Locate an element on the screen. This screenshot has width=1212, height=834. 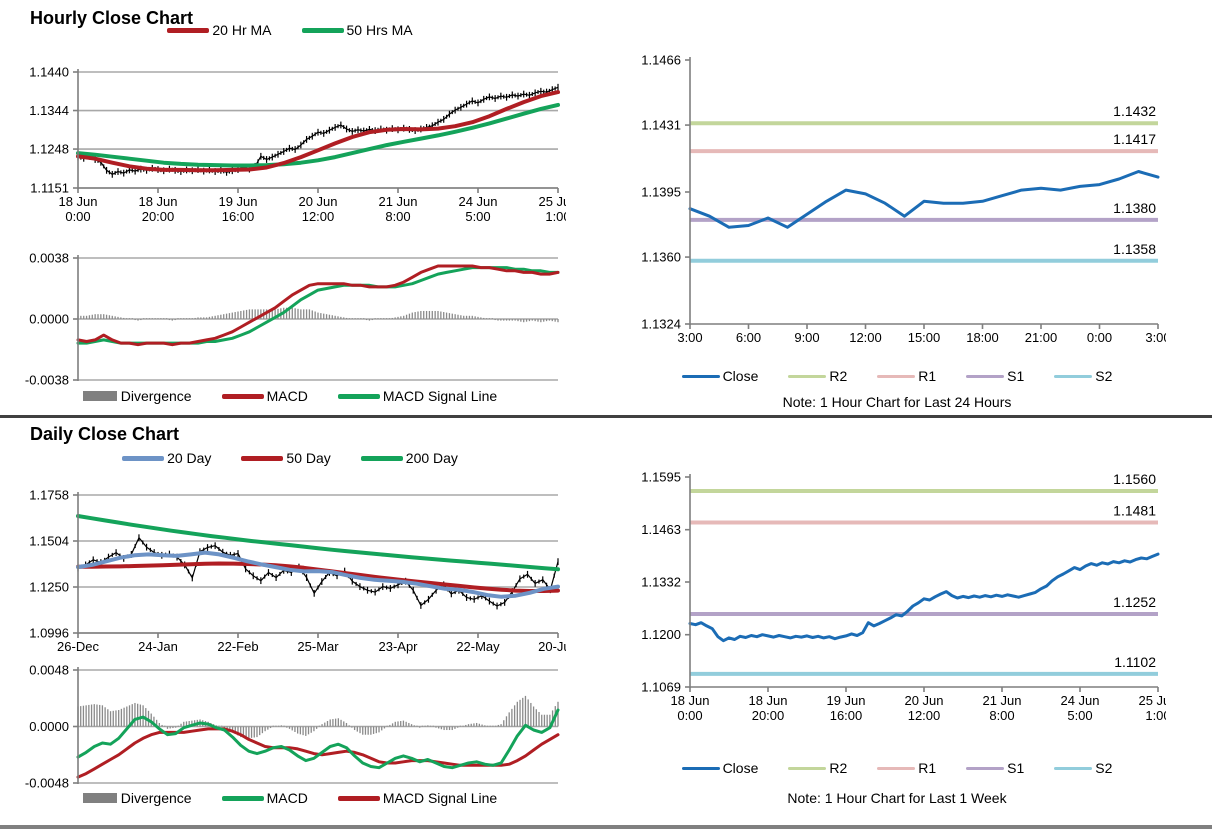
legend-item-50-day: 50 Day is located at coordinates (286, 458).